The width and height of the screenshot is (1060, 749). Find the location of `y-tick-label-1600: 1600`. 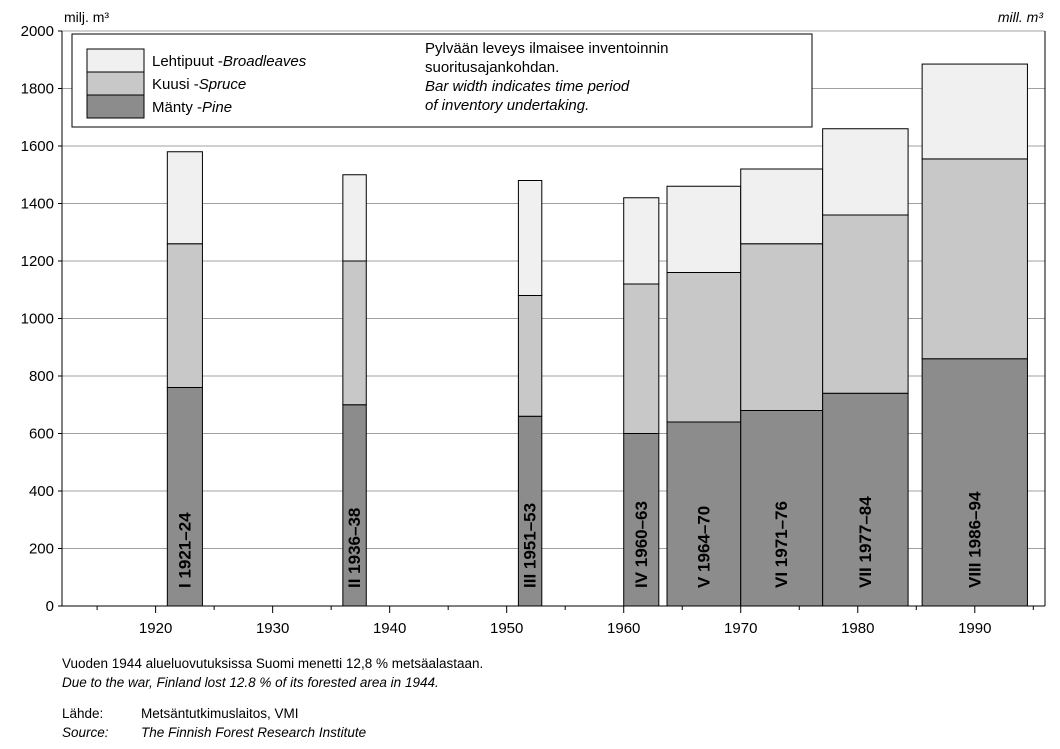

y-tick-label-1600: 1600 is located at coordinates (37, 146).